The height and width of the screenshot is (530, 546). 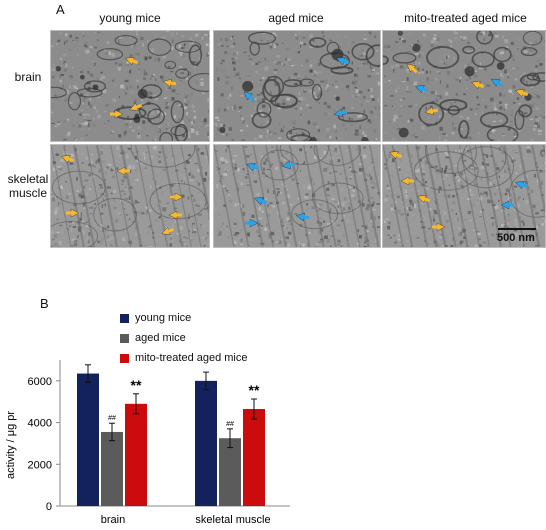 I want to click on legend-item-aged: aged mice, so click(x=153, y=338).